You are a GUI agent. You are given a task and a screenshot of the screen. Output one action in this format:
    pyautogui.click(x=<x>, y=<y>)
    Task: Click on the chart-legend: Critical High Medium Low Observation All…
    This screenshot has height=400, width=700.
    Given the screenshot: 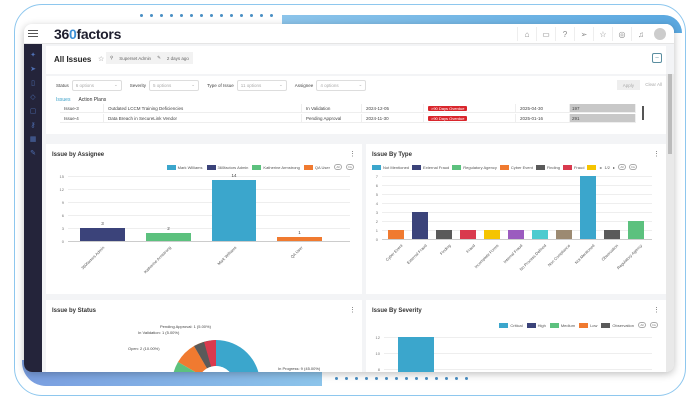 What is the action you would take?
    pyautogui.click(x=578, y=325)
    